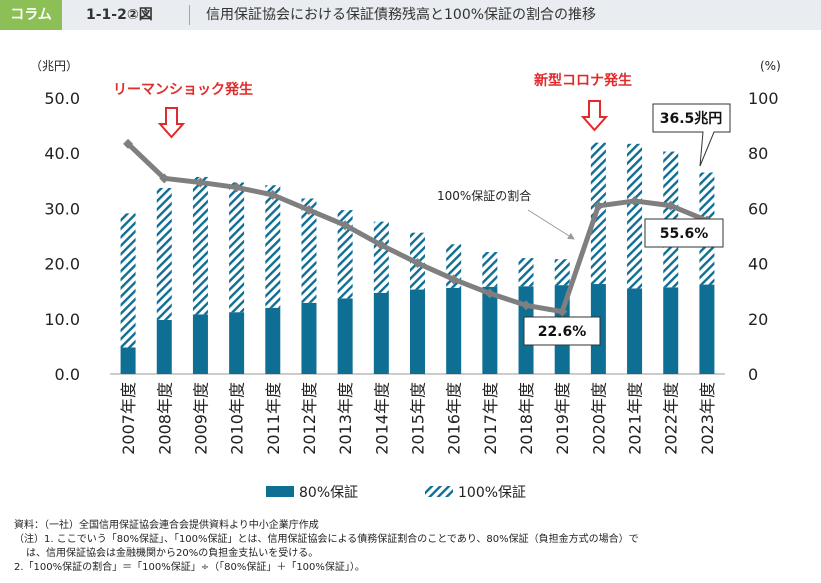 This screenshot has width=821, height=583. Describe the element at coordinates (753, 374) in the screenshot. I see `y2-tick-label: 0` at that location.